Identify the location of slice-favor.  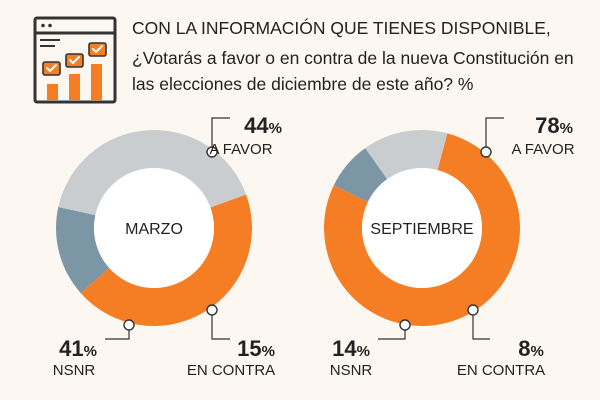
(166, 260).